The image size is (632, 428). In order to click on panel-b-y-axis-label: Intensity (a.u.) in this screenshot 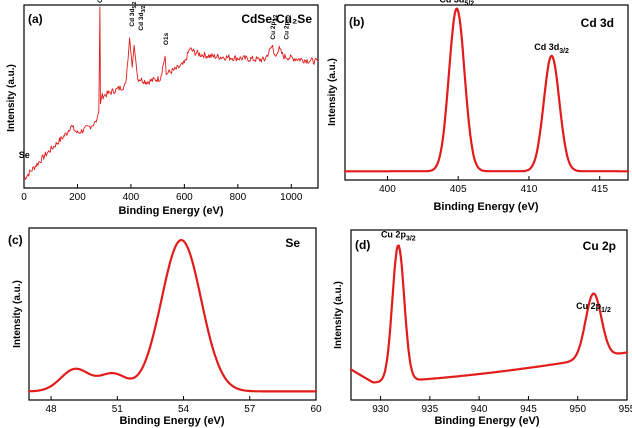, I will do `click(332, 92)`.